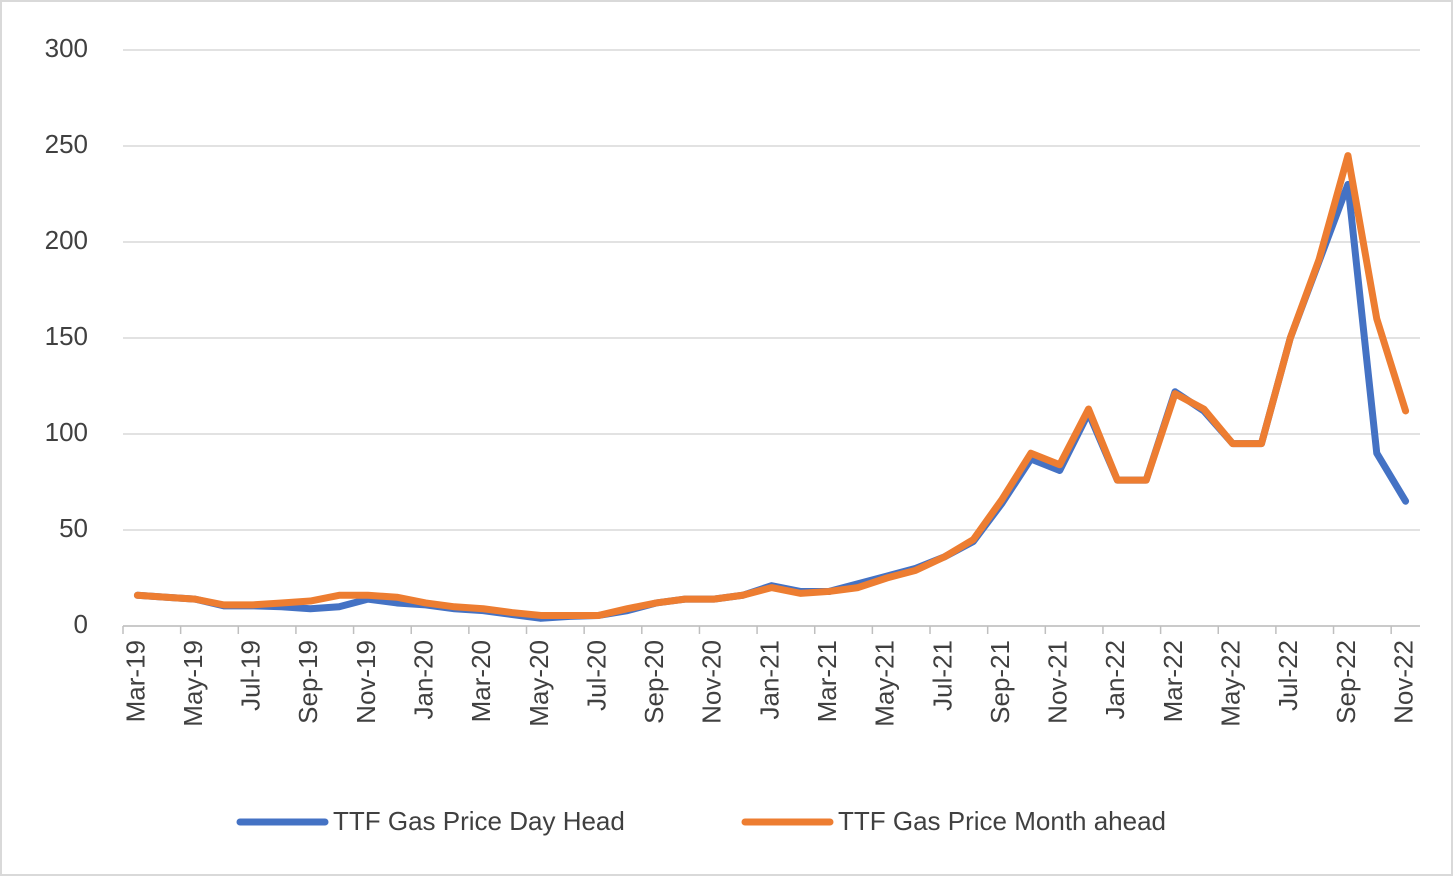  Describe the element at coordinates (712, 682) in the screenshot. I see `x-tick-label: Nov-20` at that location.